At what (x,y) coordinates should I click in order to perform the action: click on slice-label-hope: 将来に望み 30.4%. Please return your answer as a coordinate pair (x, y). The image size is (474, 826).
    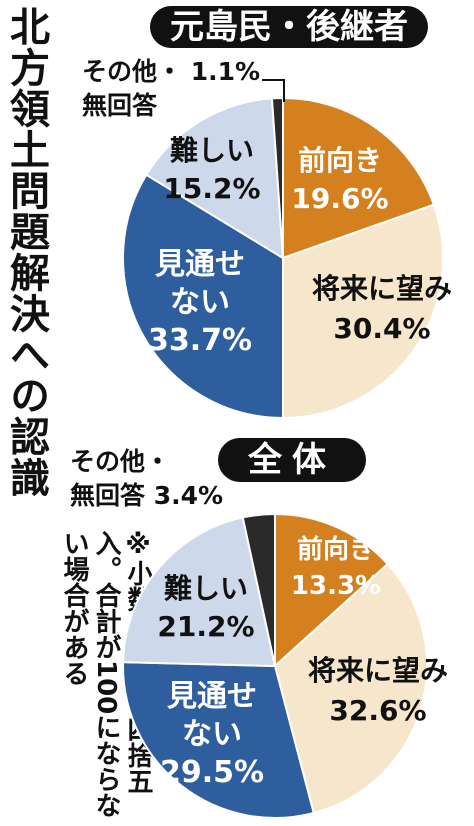
    Looking at the image, I should click on (382, 308).